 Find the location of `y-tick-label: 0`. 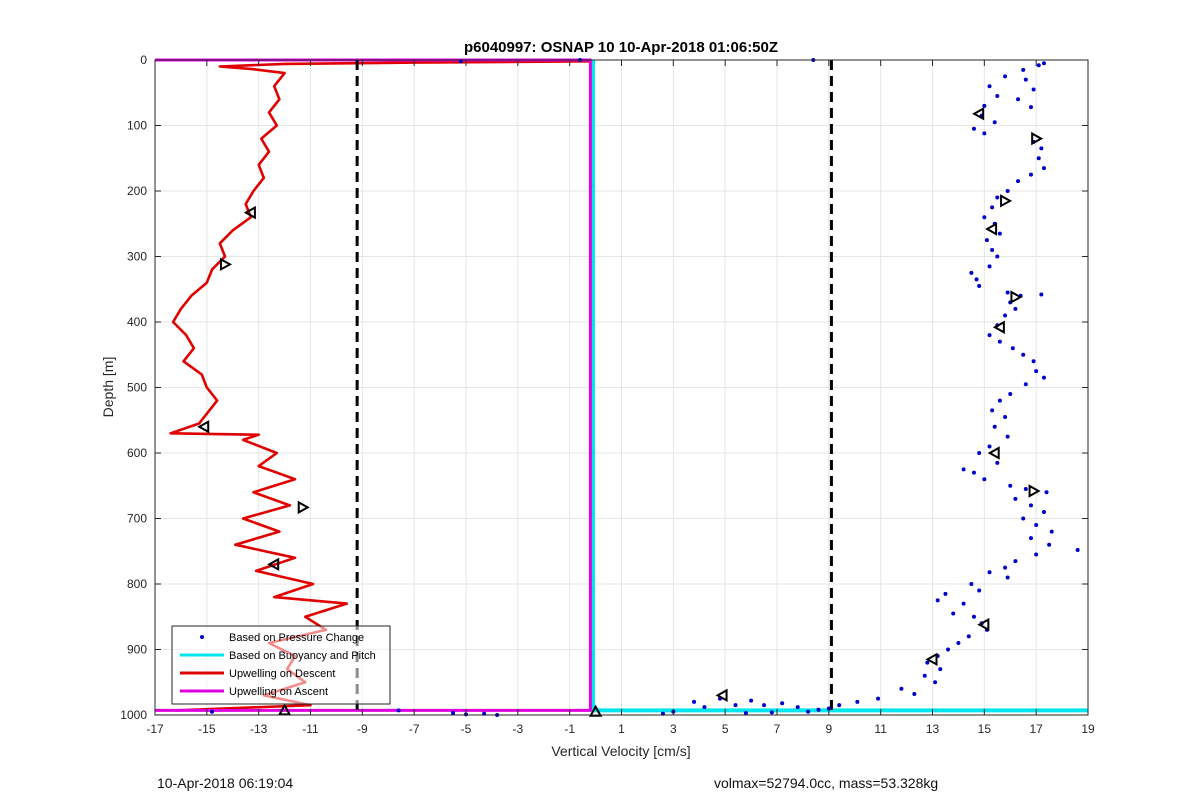

y-tick-label: 0 is located at coordinates (143, 60).